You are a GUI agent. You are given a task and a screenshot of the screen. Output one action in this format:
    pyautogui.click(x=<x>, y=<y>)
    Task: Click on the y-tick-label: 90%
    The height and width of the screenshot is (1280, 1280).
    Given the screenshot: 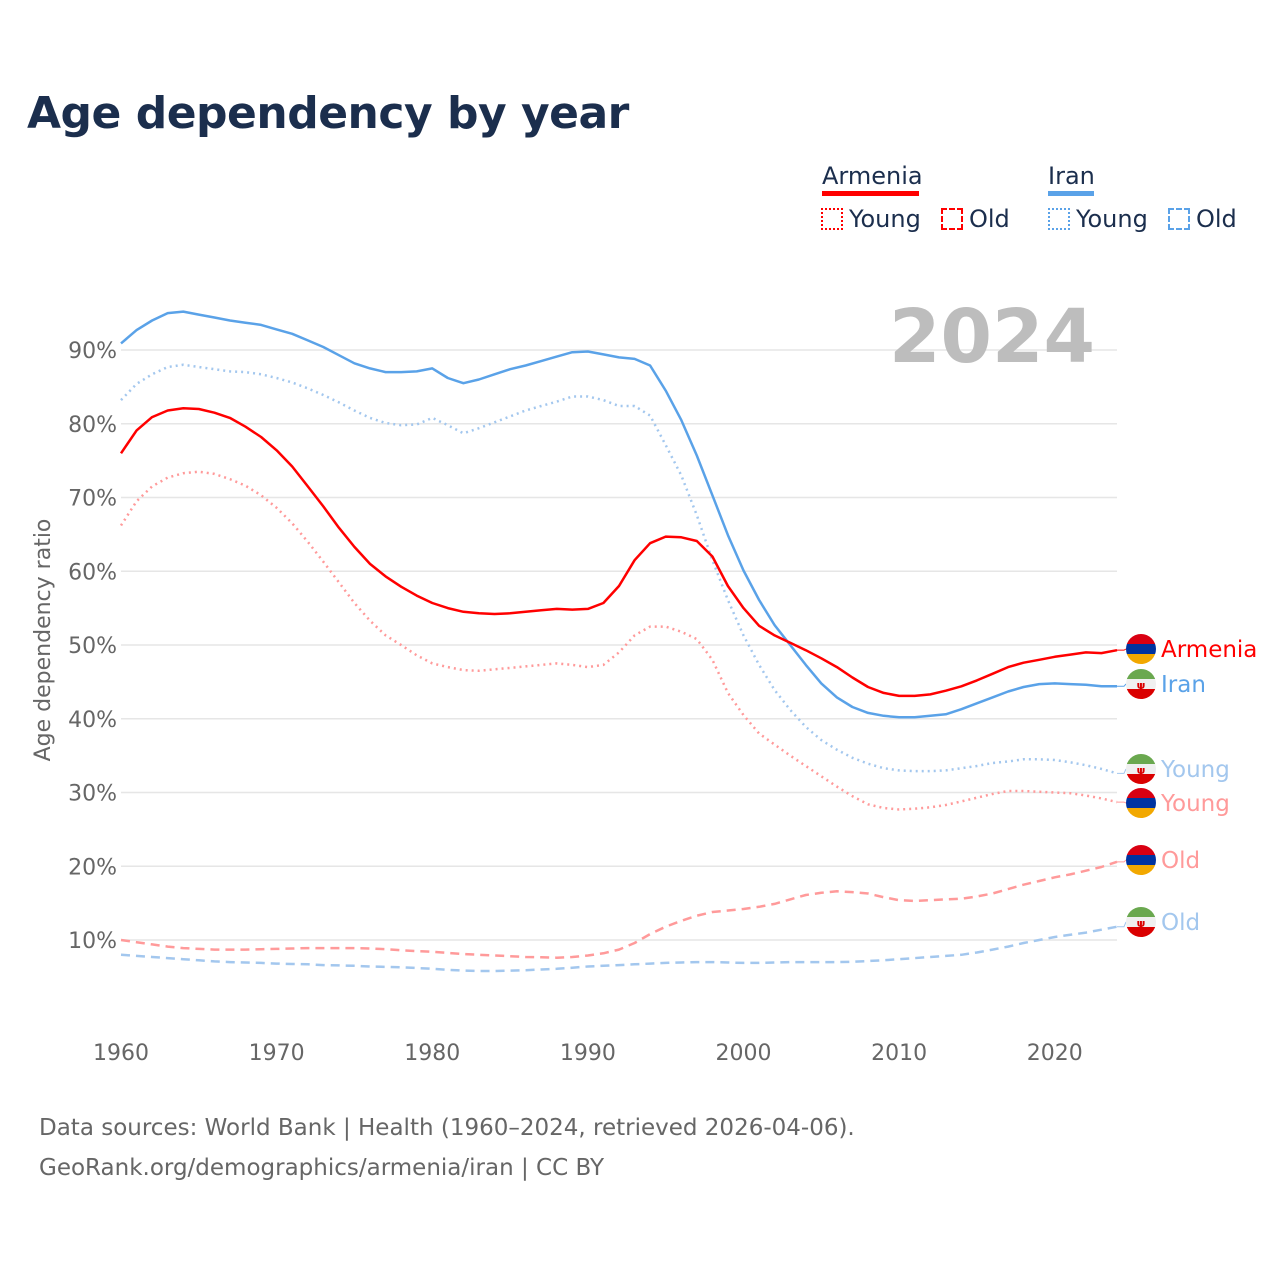 What is the action you would take?
    pyautogui.click(x=92, y=351)
    